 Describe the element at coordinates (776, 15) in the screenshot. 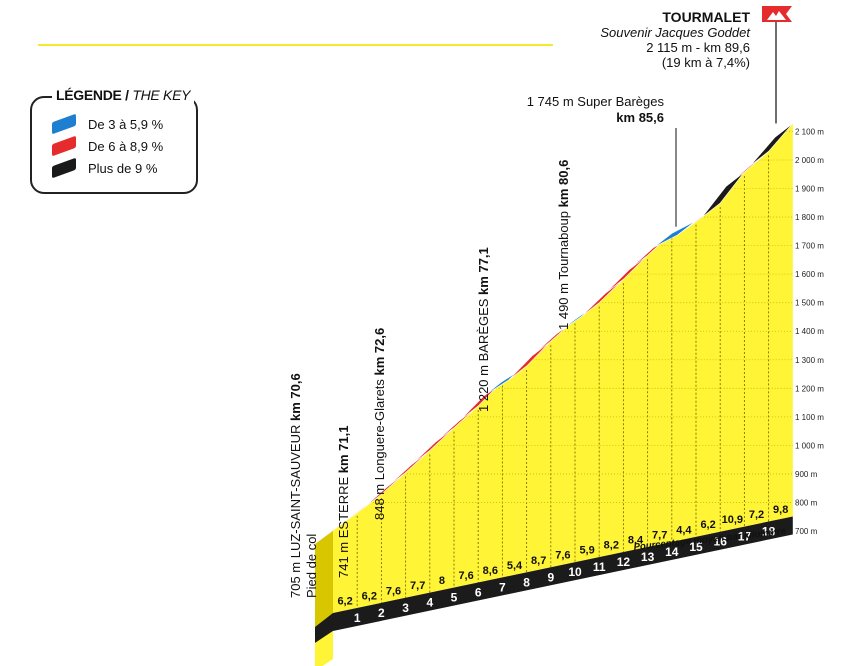

I see `mountain-icon` at that location.